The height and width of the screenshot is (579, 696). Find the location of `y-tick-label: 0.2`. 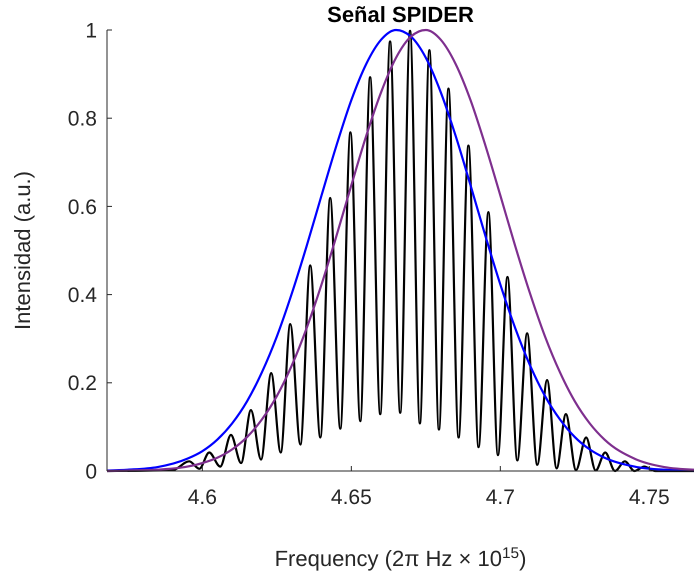

y-tick-label: 0.2 is located at coordinates (82, 384).